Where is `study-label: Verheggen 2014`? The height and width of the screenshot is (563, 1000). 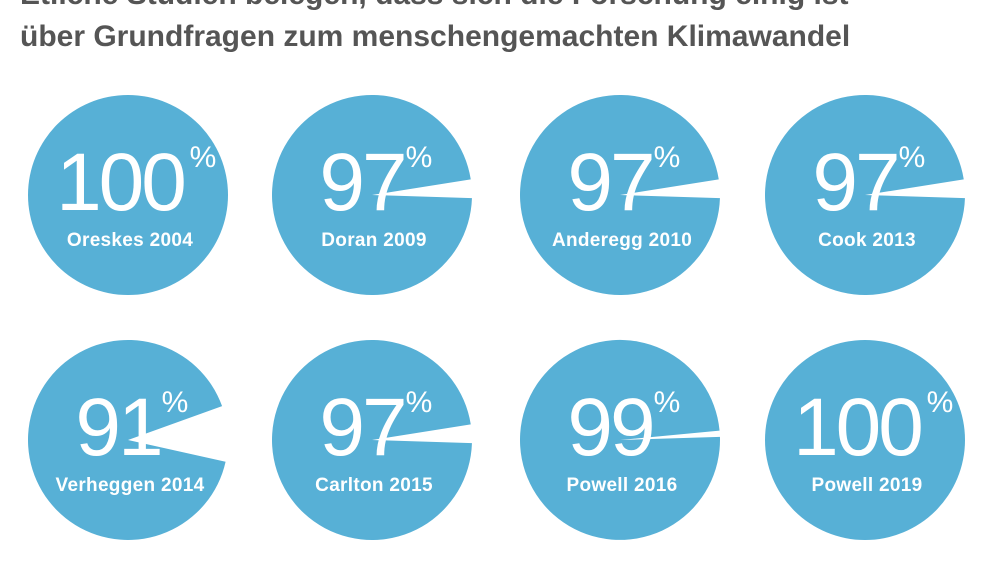
study-label: Verheggen 2014 is located at coordinates (130, 485).